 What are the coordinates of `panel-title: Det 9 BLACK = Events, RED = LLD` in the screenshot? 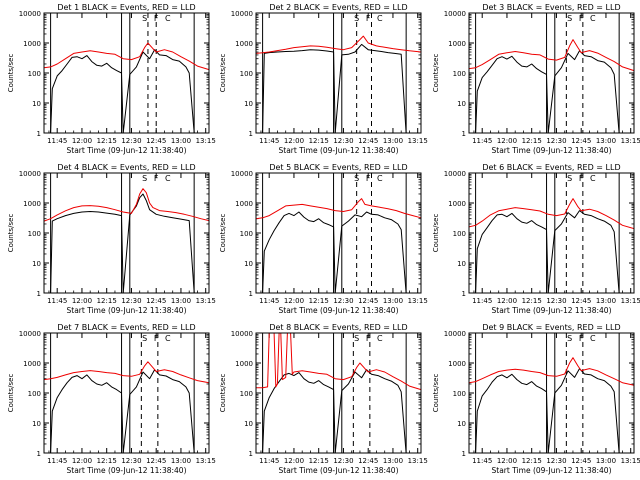 It's located at (551, 327).